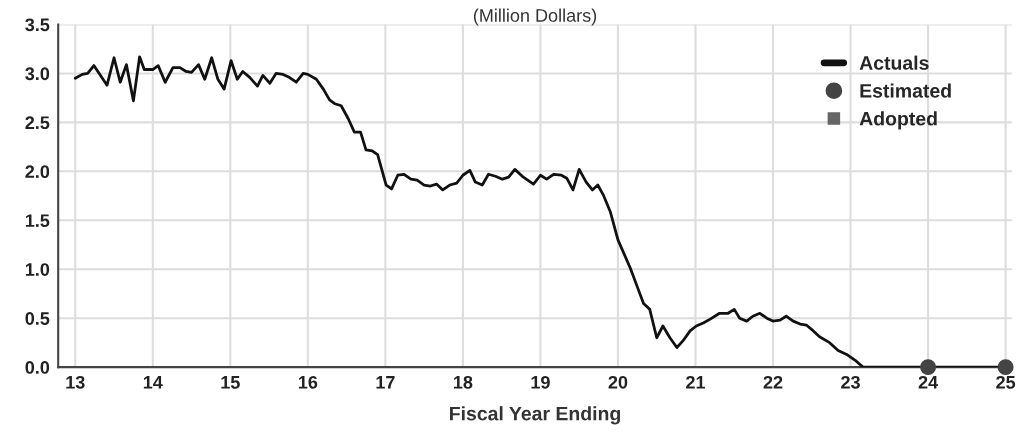 The width and height of the screenshot is (1021, 445). I want to click on legend-label: Adopted, so click(898, 120).